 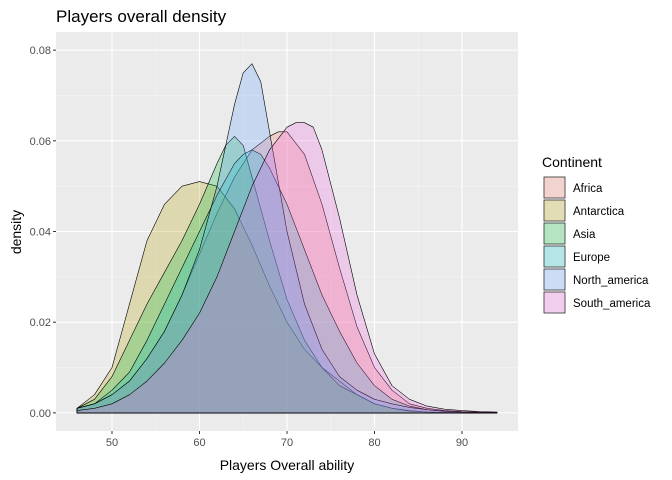 I want to click on x-axis: 50 60 70 80 90, so click(x=287, y=440).